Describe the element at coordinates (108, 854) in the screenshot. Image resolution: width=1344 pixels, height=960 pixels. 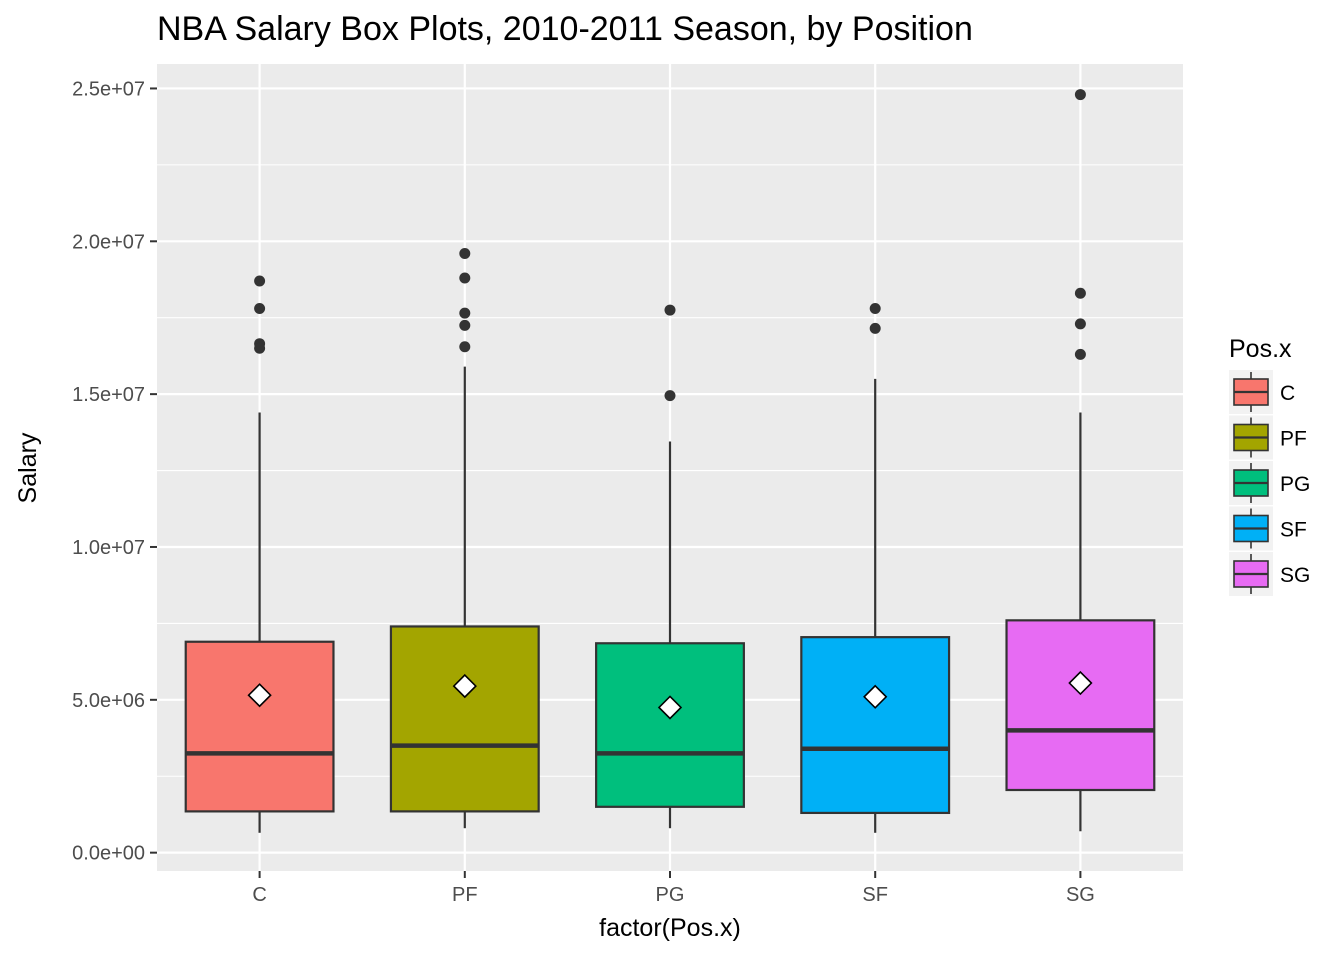
I see `y-tick-label: 0.0e+00` at that location.